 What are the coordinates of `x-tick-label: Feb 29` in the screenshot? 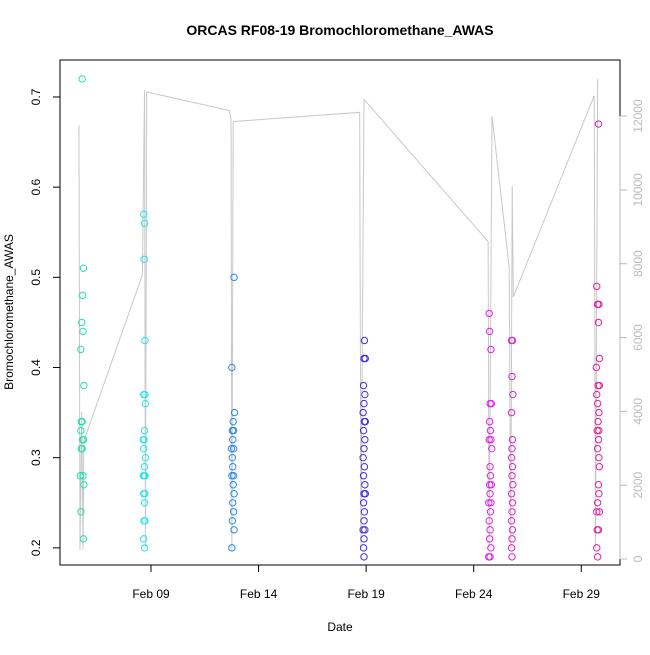 It's located at (582, 594).